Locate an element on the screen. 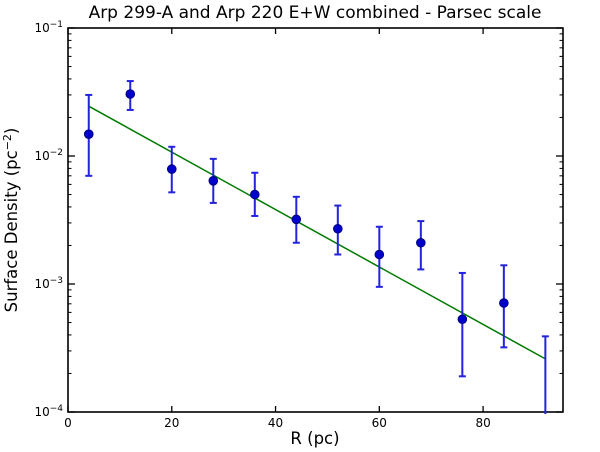 The image size is (600, 452). y-tick-label: 10⁻³ is located at coordinates (48, 283).